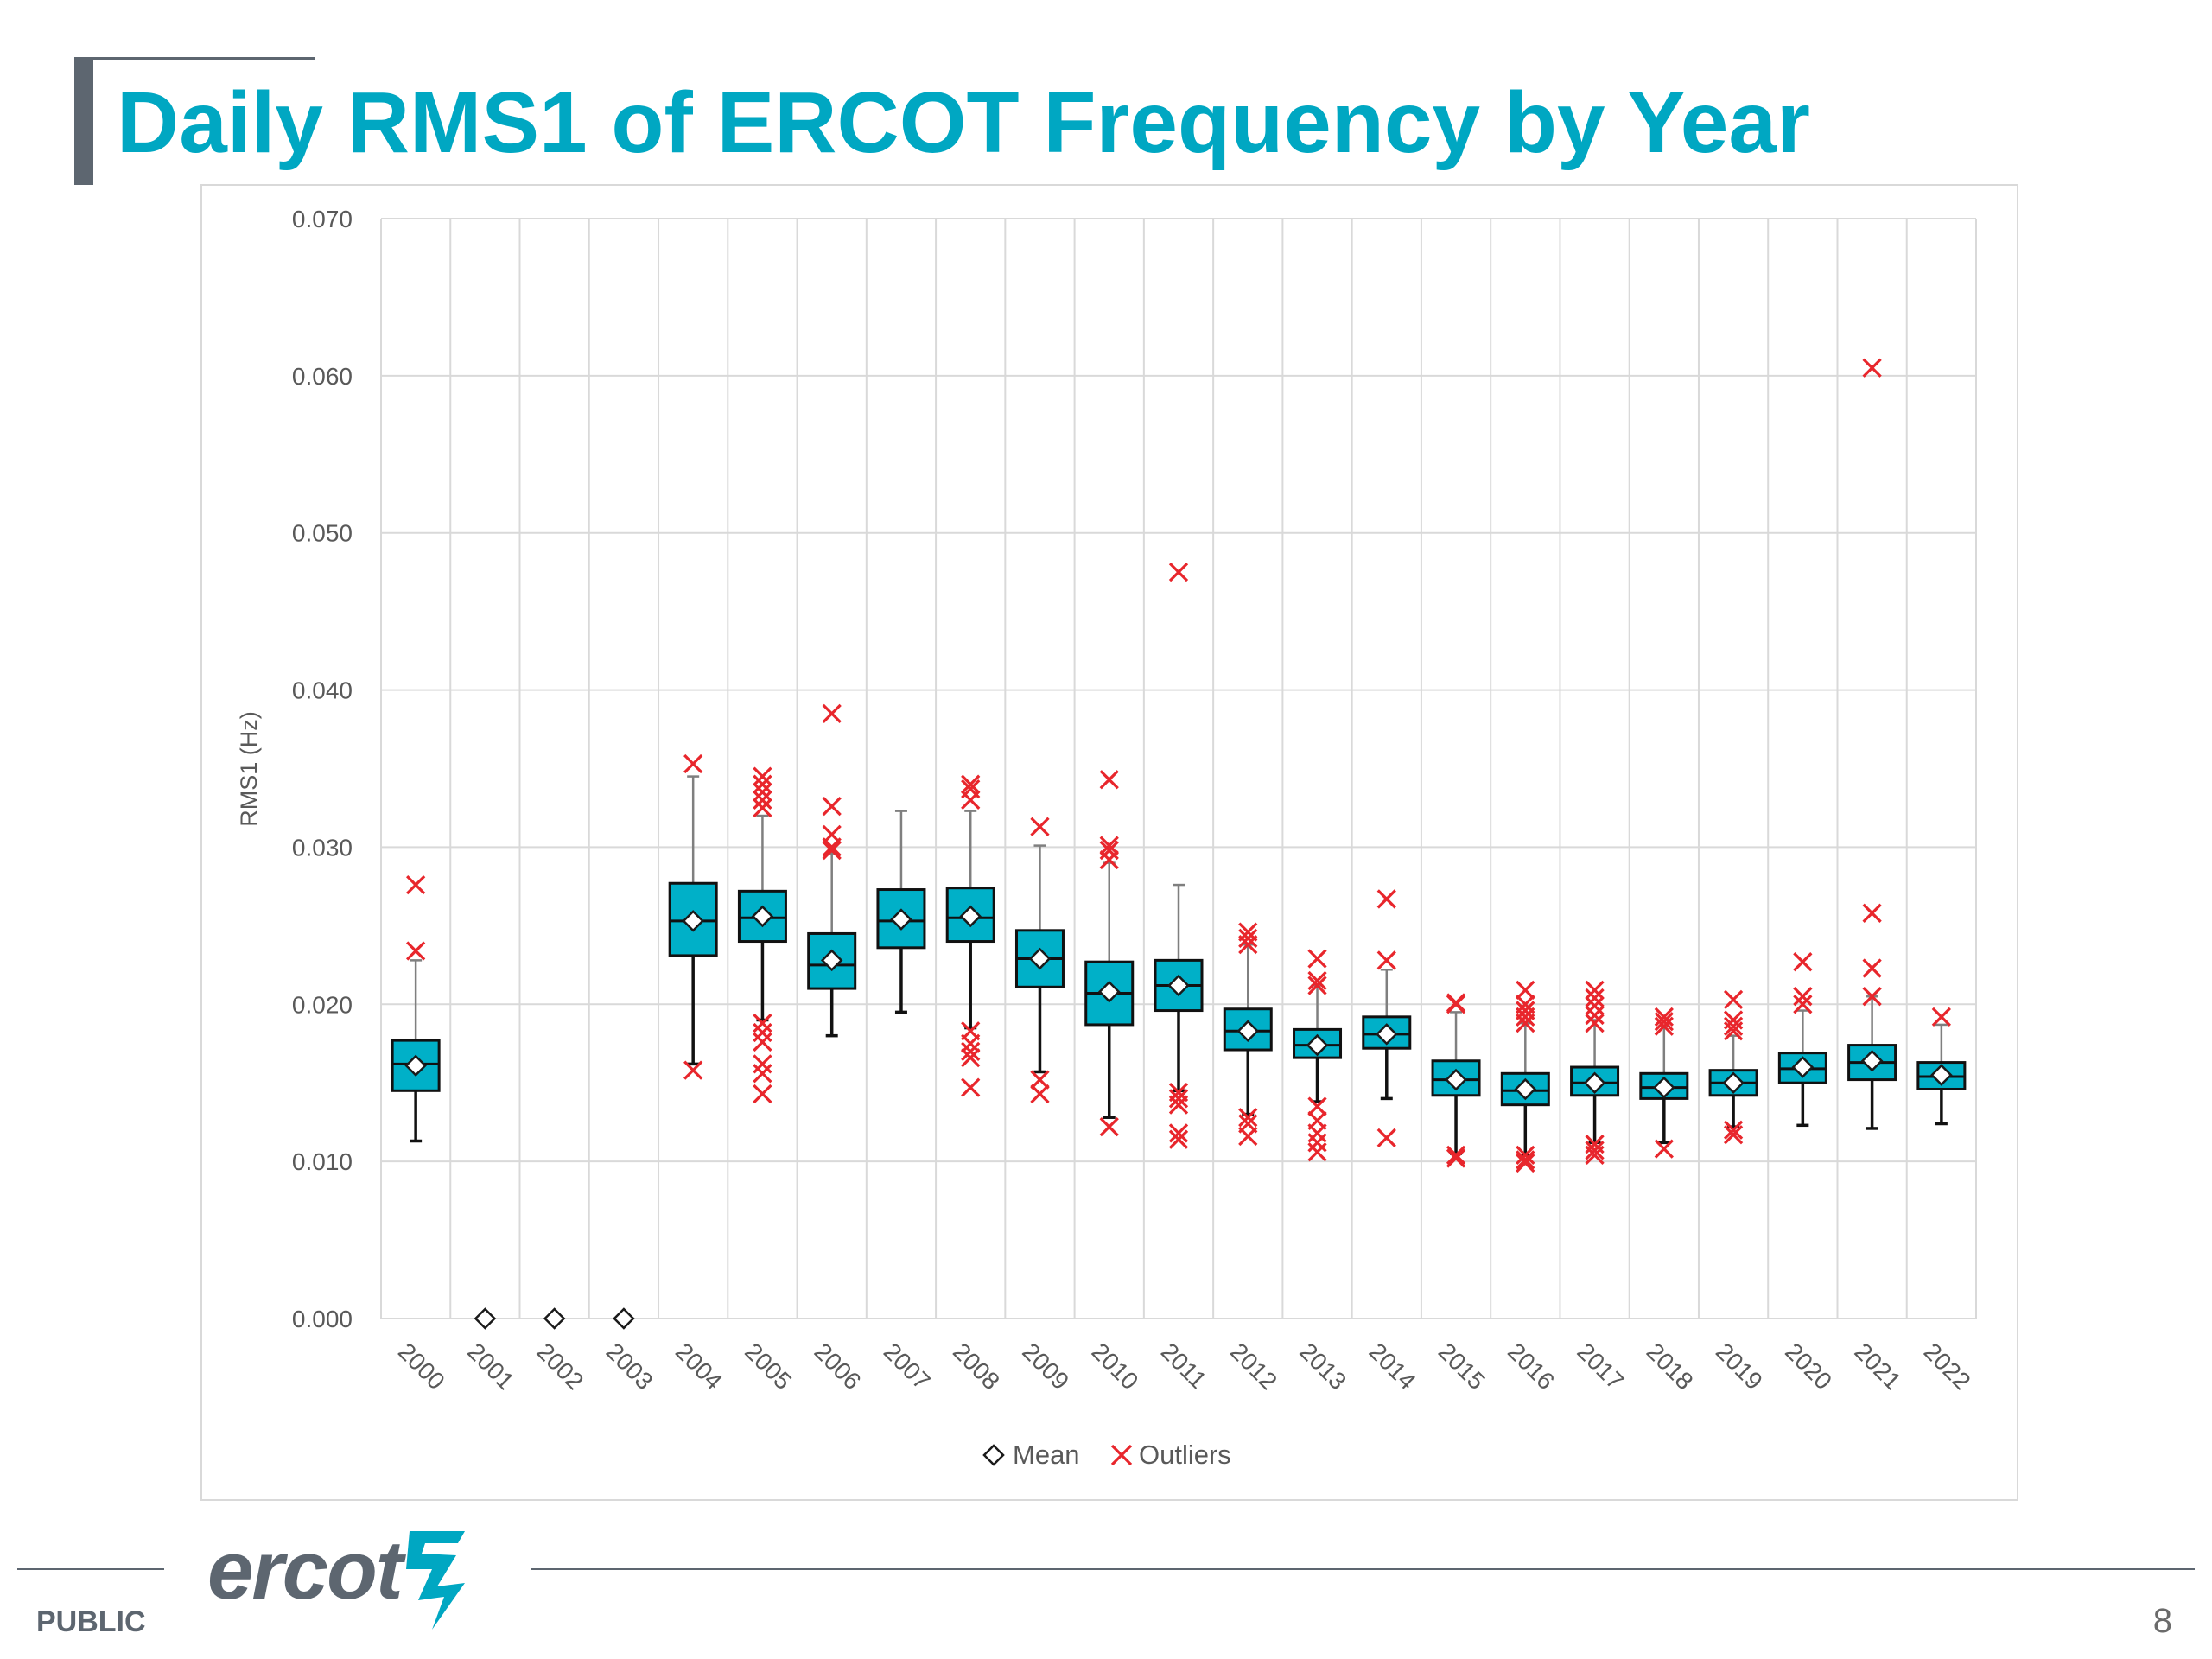 Image resolution: width=2212 pixels, height=1659 pixels. What do you see at coordinates (976, 1366) in the screenshot?
I see `x-tick-label: 2008` at bounding box center [976, 1366].